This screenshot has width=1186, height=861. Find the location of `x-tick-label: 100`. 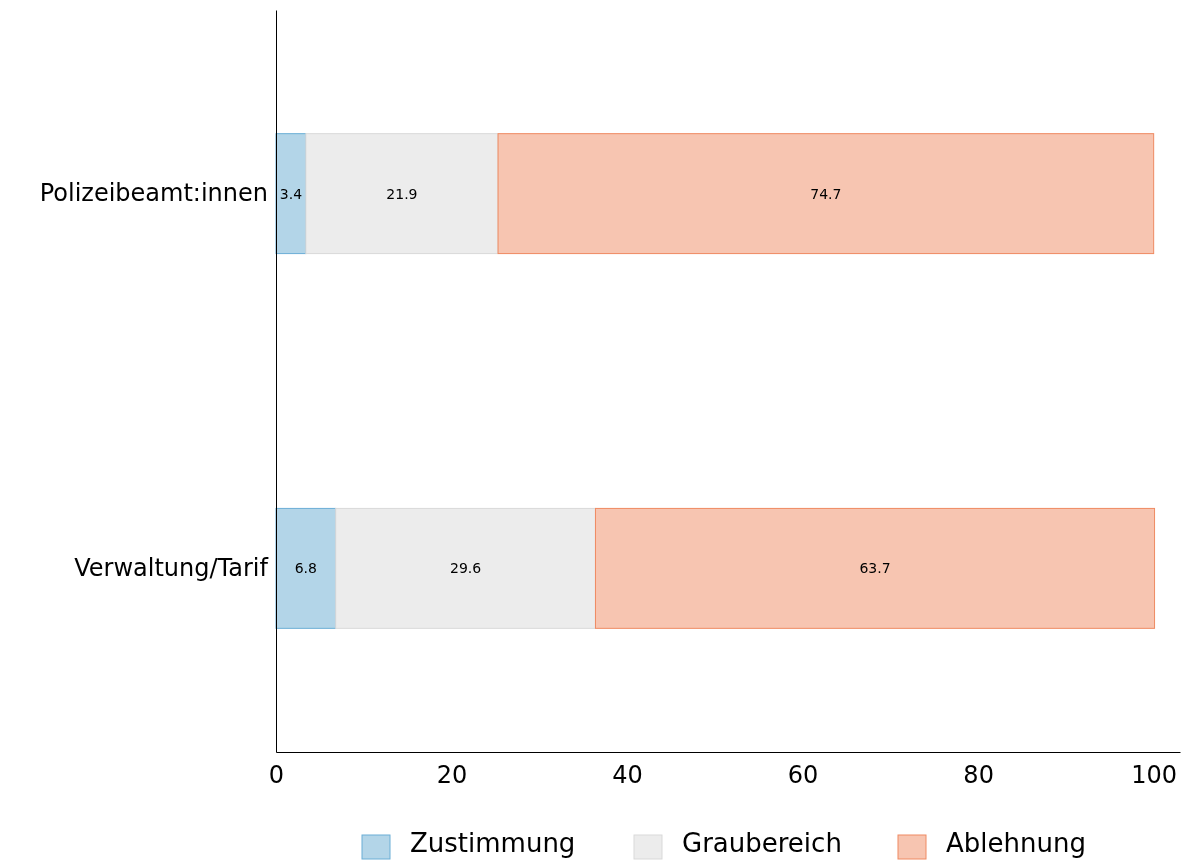

x-tick-label: 100 is located at coordinates (1154, 775).